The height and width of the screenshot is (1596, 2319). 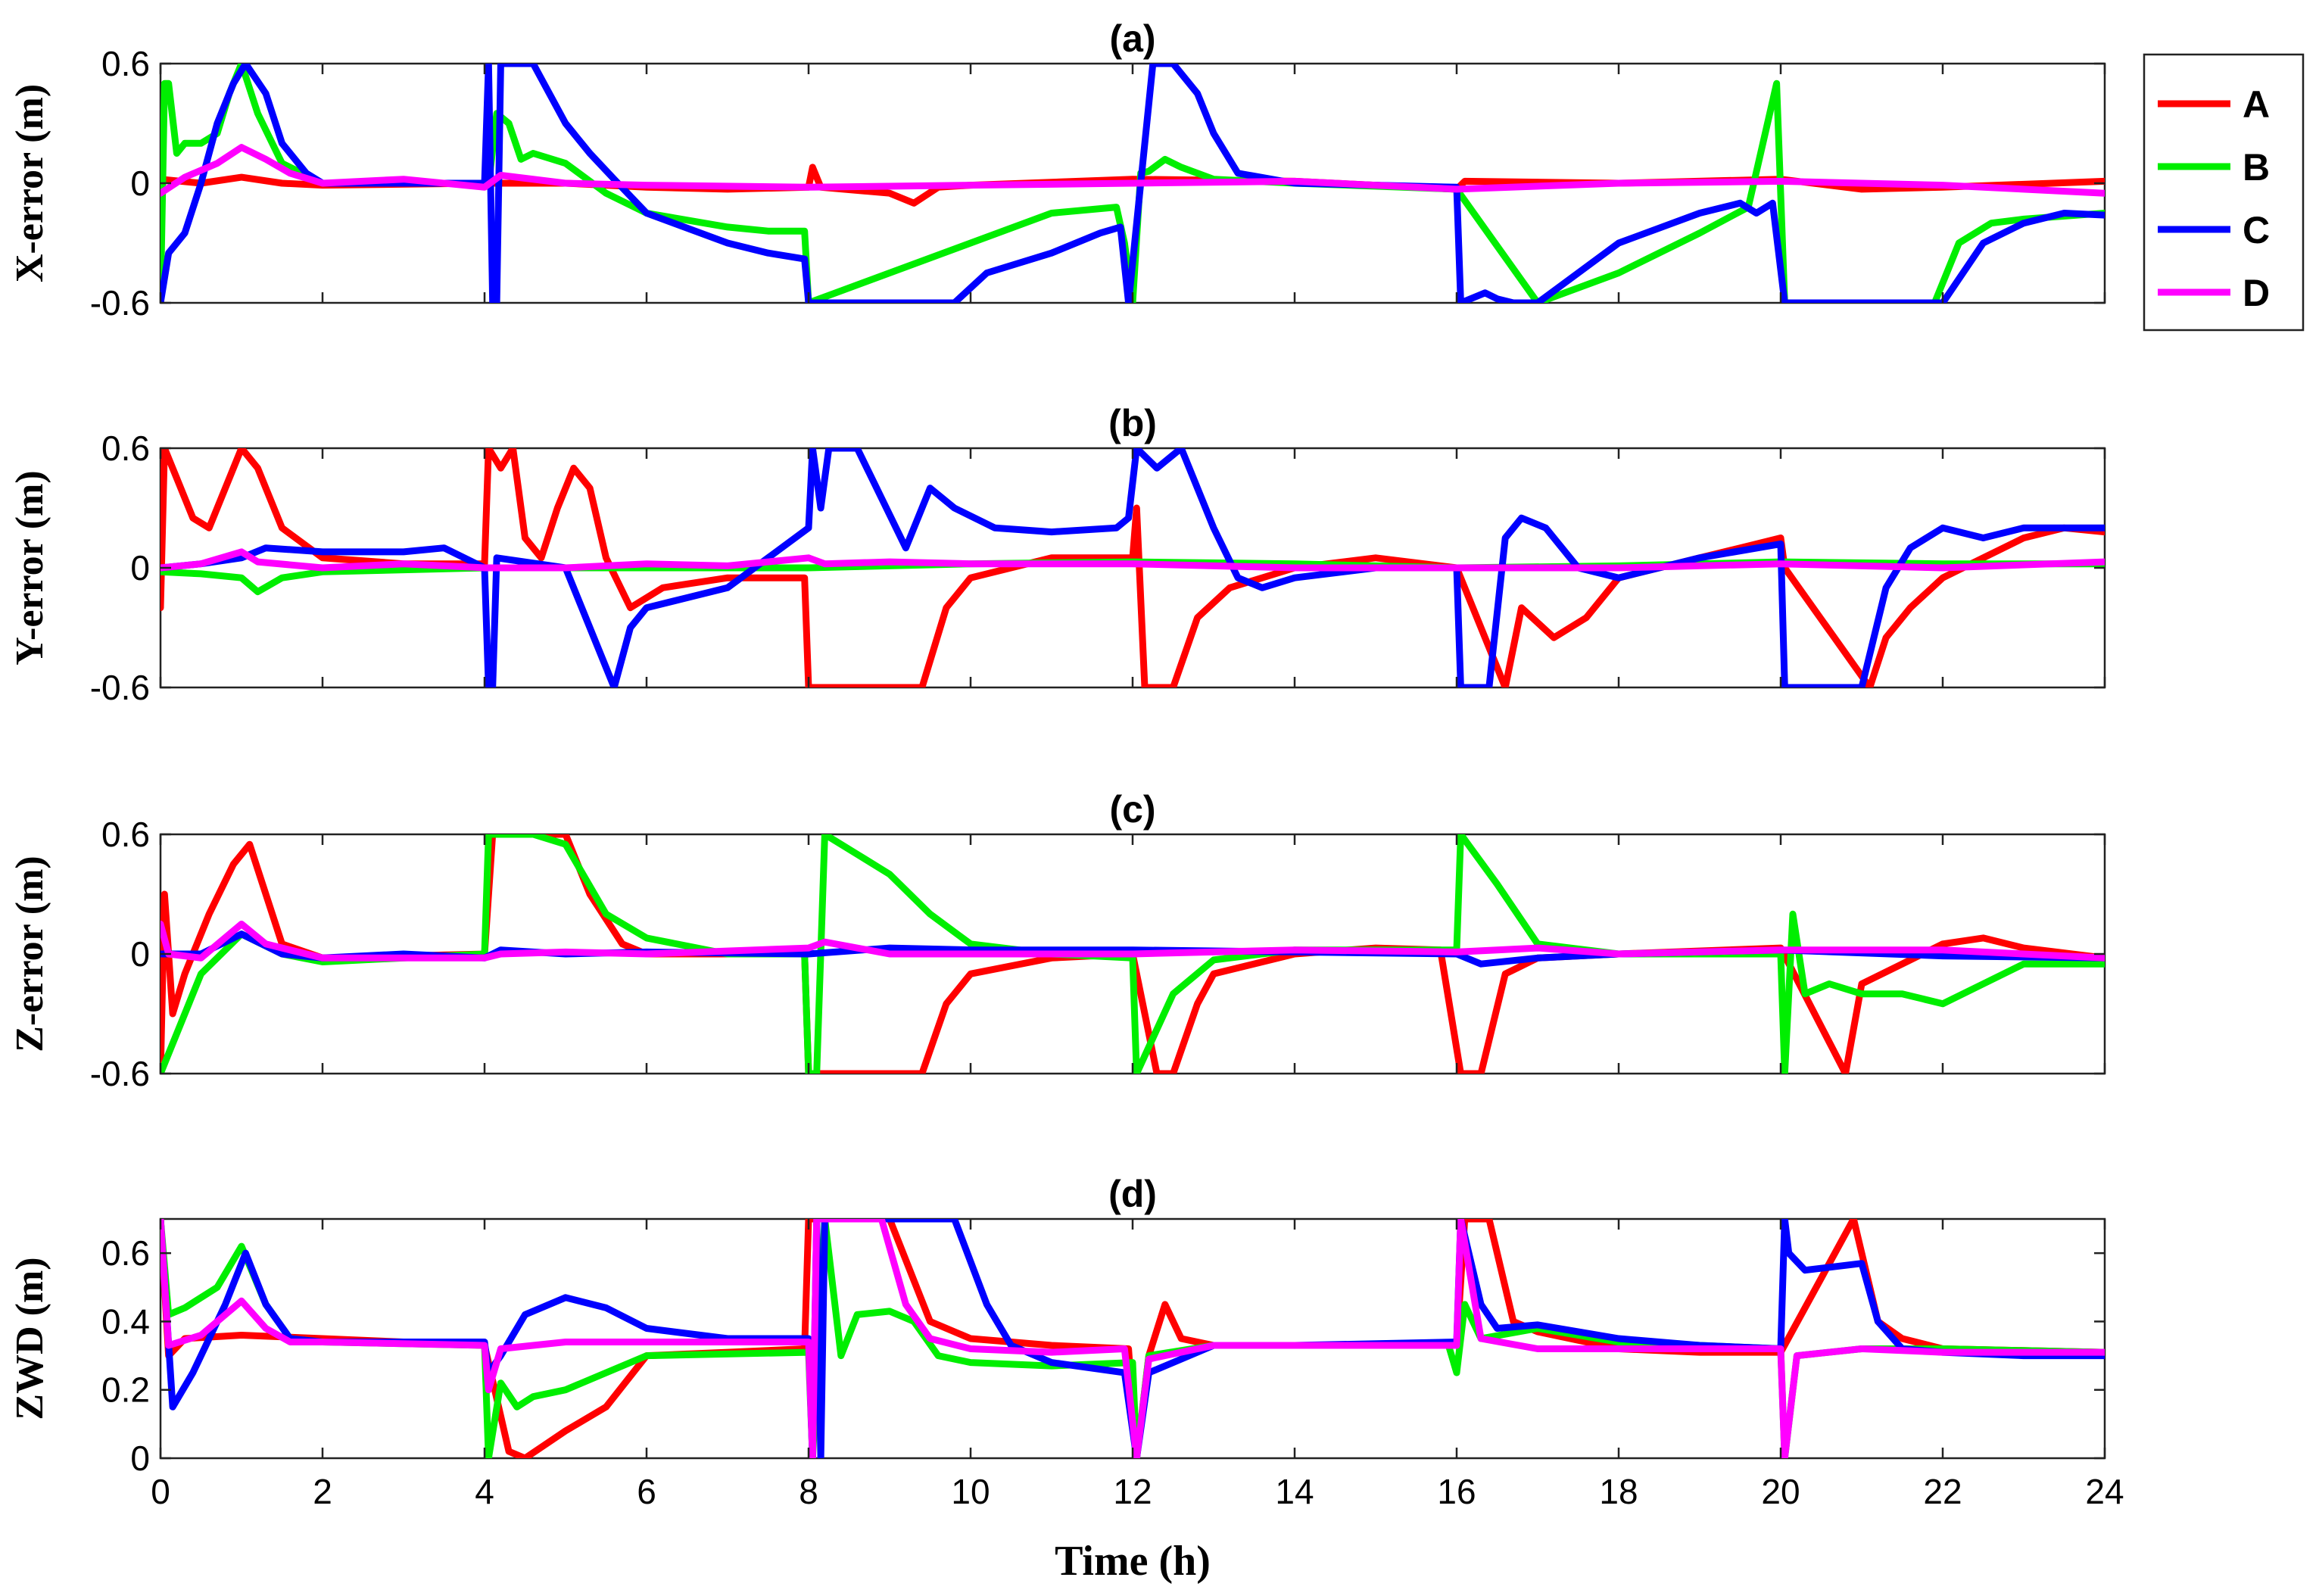 I want to click on x-tick-label: 18, so click(x=1619, y=1491).